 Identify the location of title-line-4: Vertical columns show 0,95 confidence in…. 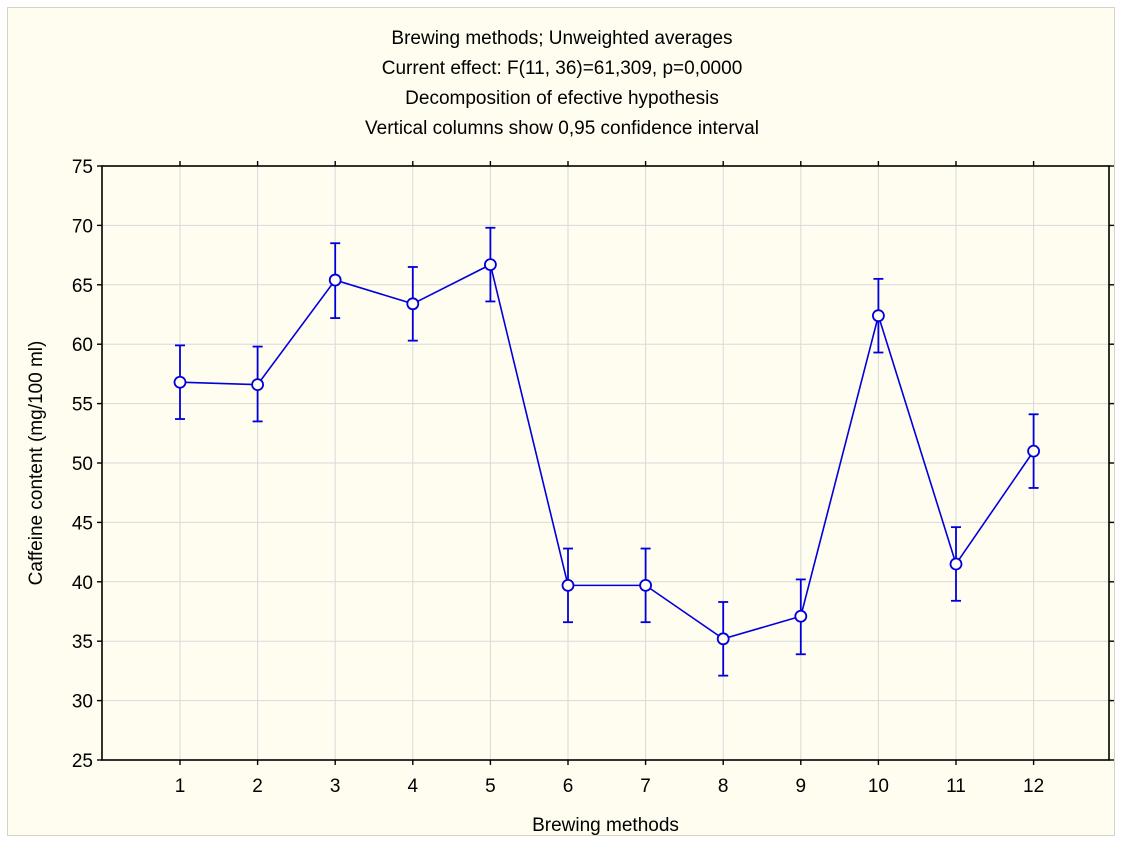
(562, 128).